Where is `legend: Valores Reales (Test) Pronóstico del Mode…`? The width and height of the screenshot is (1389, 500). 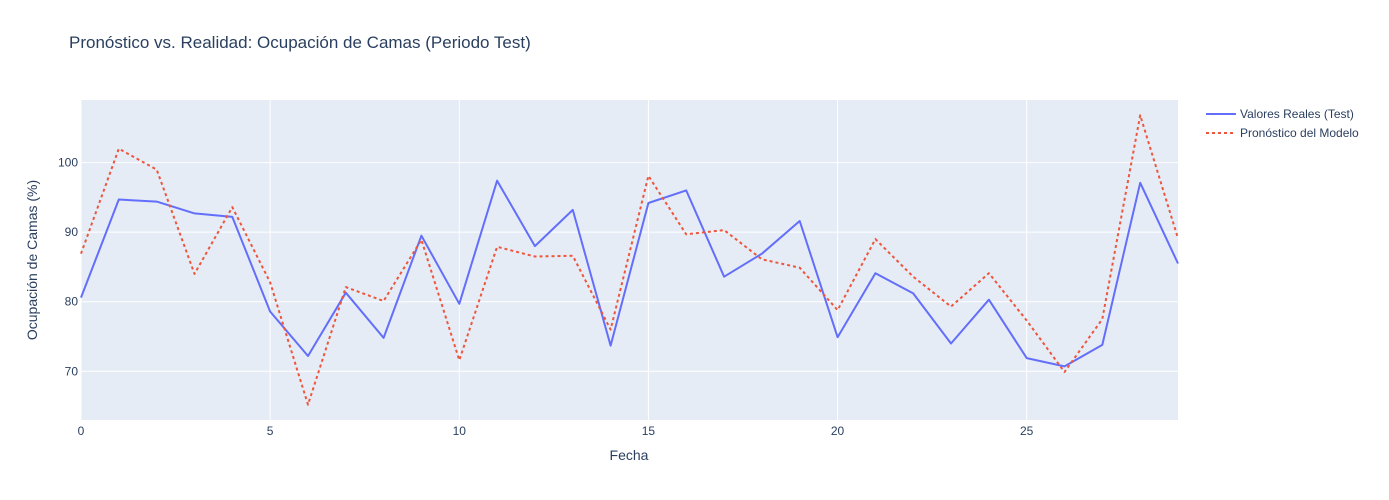
legend: Valores Reales (Test) Pronóstico del Mode… is located at coordinates (1282, 123).